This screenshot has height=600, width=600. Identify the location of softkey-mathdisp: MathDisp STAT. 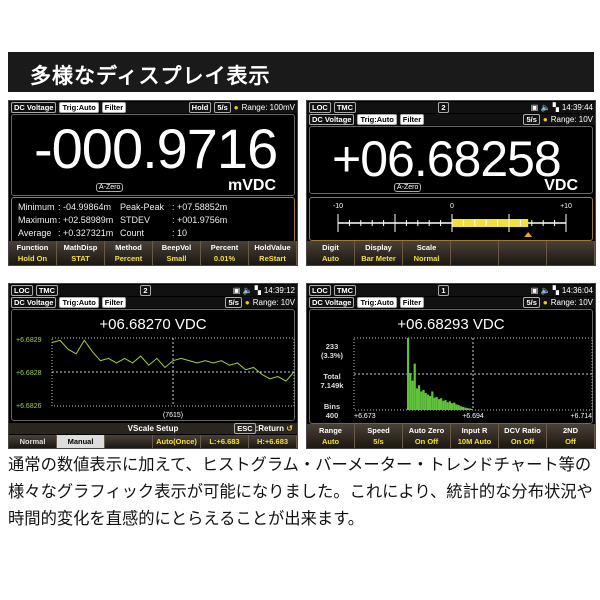
(81, 253).